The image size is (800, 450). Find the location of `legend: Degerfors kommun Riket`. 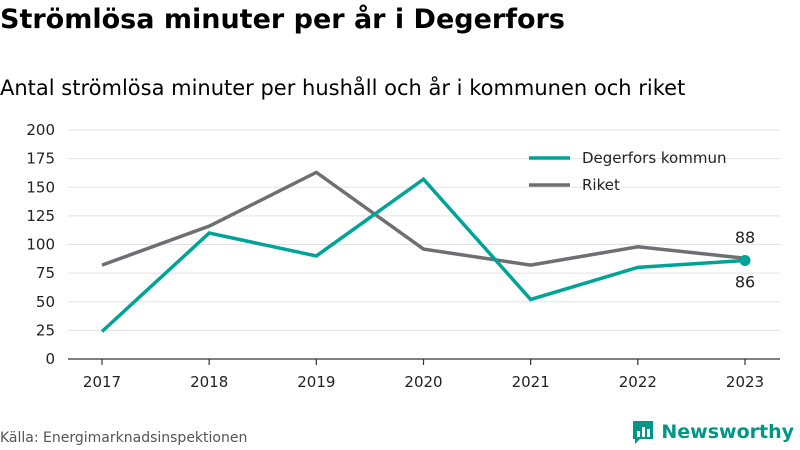

legend: Degerfors kommun Riket is located at coordinates (627, 171).